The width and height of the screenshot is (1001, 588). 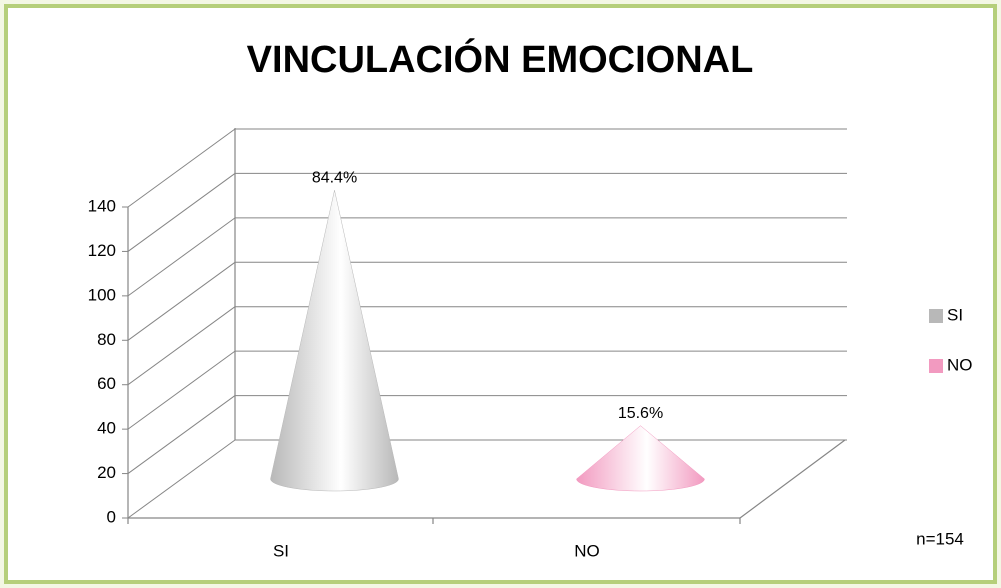 I want to click on y-tick-label: 60, so click(x=106, y=383).